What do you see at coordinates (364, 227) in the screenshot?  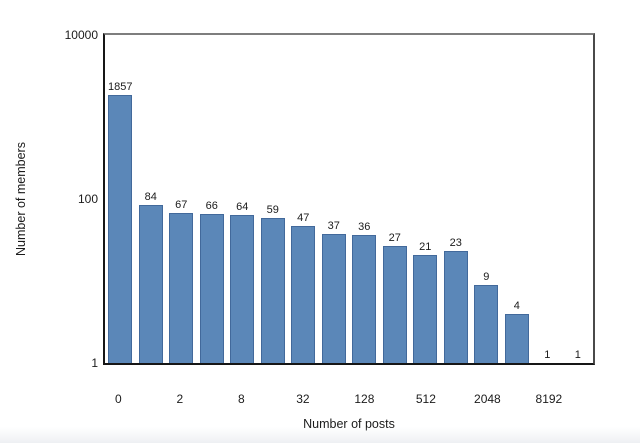 I see `bar-value-label: 36` at bounding box center [364, 227].